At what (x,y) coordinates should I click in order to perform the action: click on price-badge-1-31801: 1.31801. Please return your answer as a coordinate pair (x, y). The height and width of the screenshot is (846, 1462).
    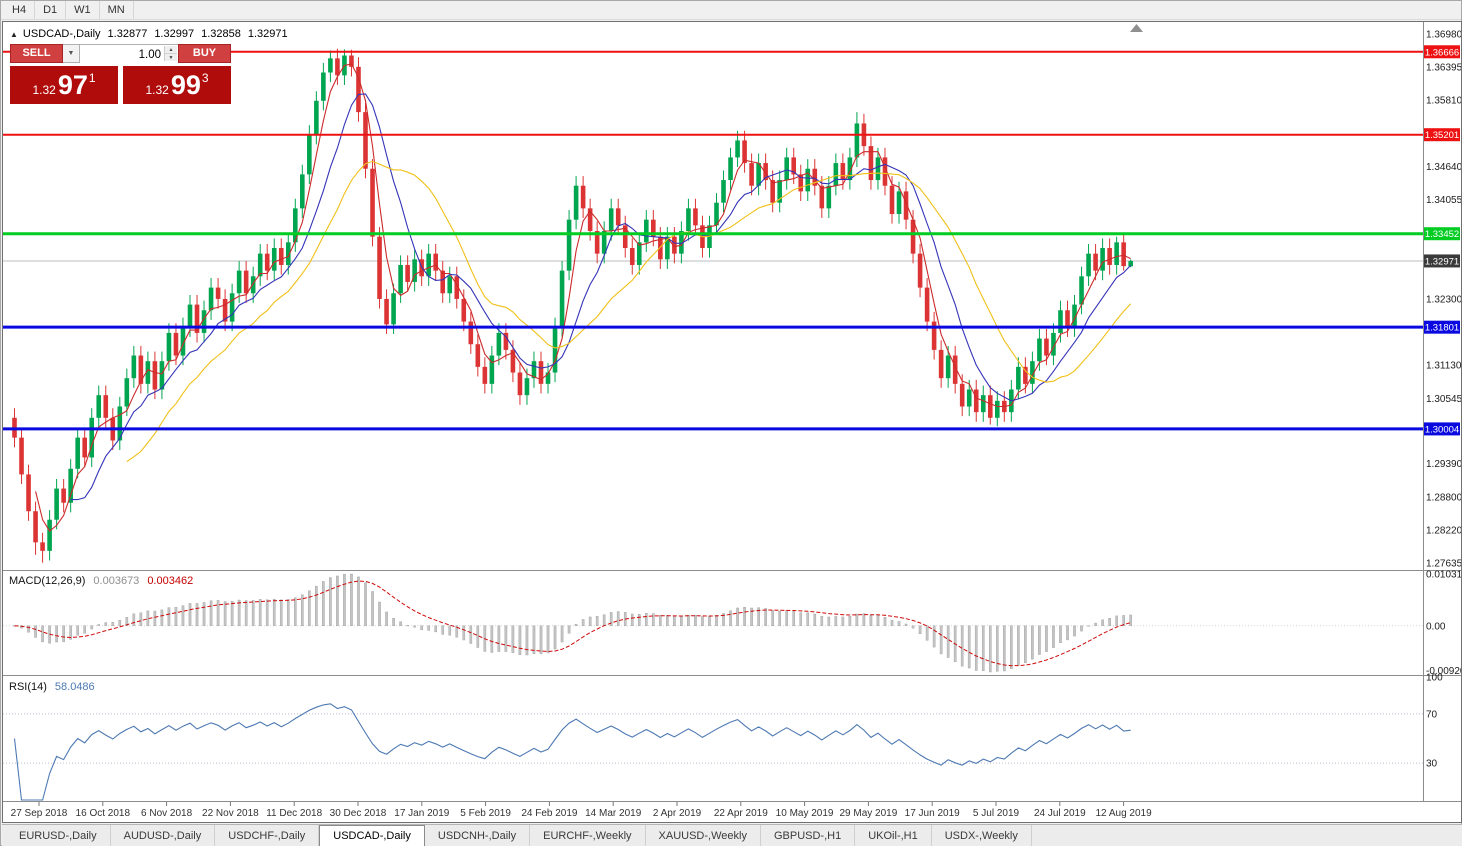
    Looking at the image, I should click on (1442, 327).